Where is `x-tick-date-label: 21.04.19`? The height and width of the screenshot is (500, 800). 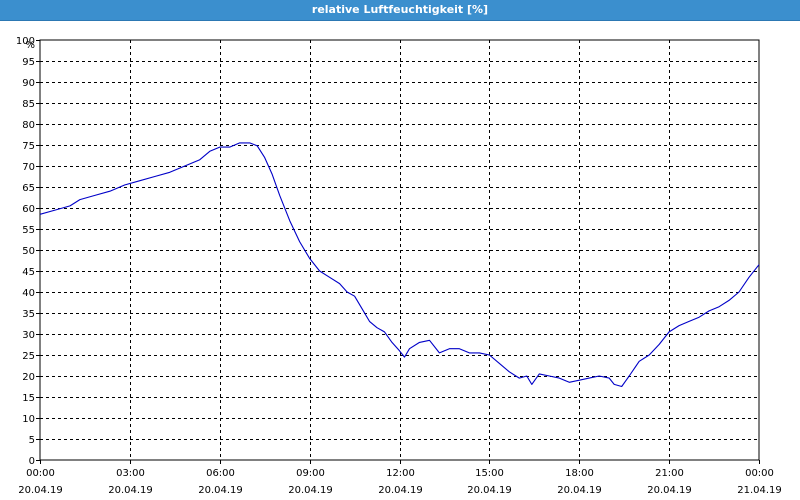
x-tick-date-label: 21.04.19 is located at coordinates (759, 490).